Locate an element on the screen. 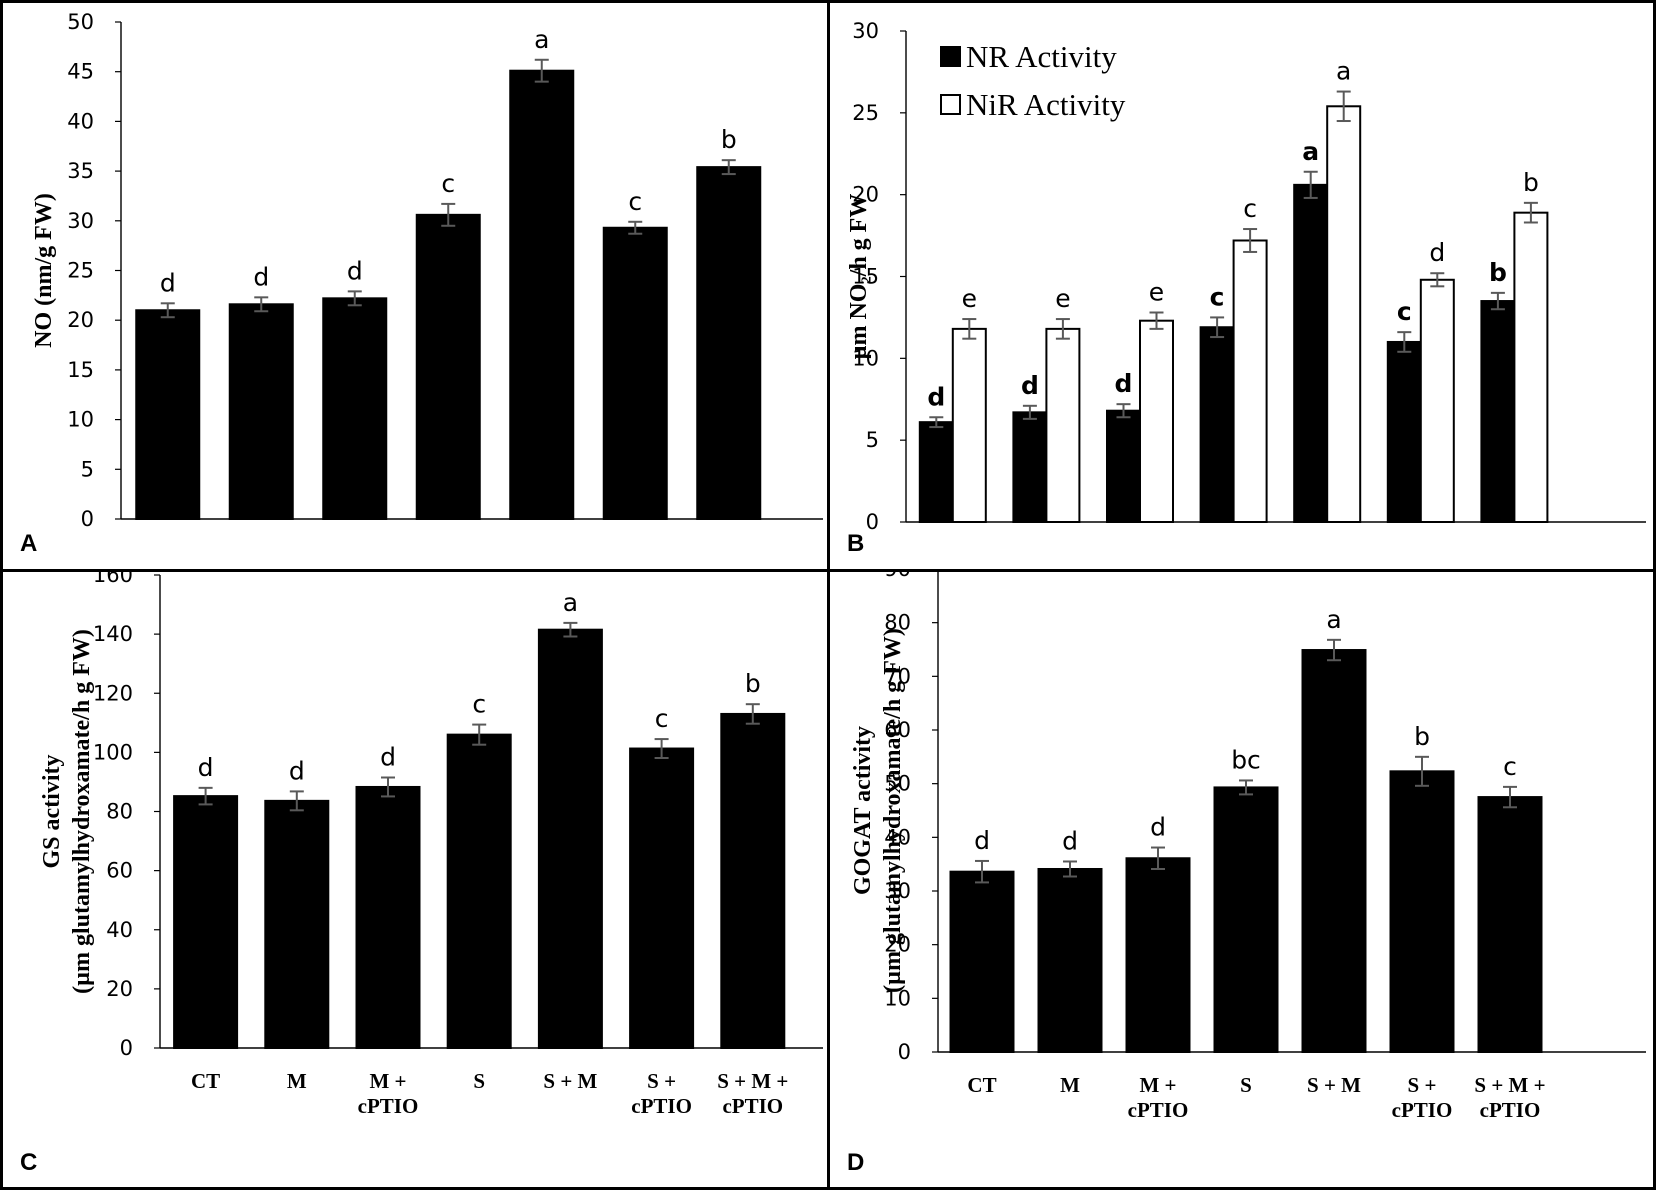  significance-letter-c: c is located at coordinates (662, 718).